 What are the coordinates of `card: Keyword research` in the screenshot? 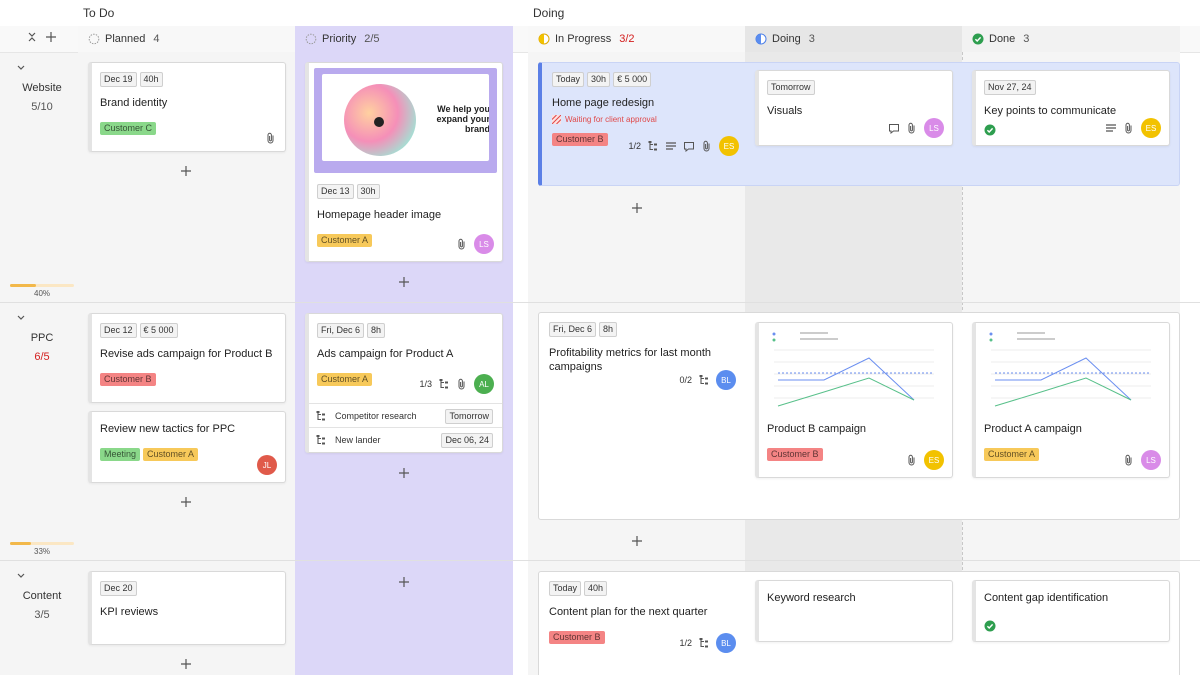 It's located at (854, 611).